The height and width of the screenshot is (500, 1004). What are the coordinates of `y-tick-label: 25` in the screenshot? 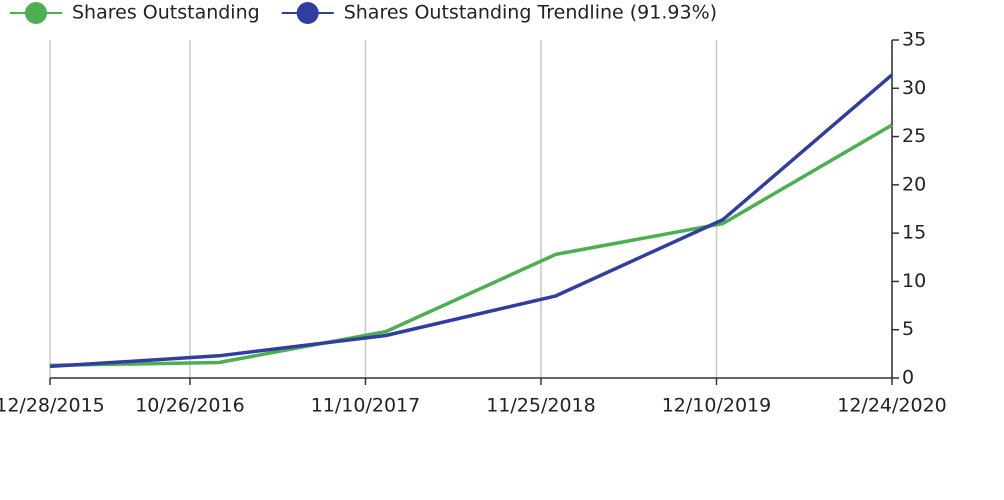 It's located at (914, 136).